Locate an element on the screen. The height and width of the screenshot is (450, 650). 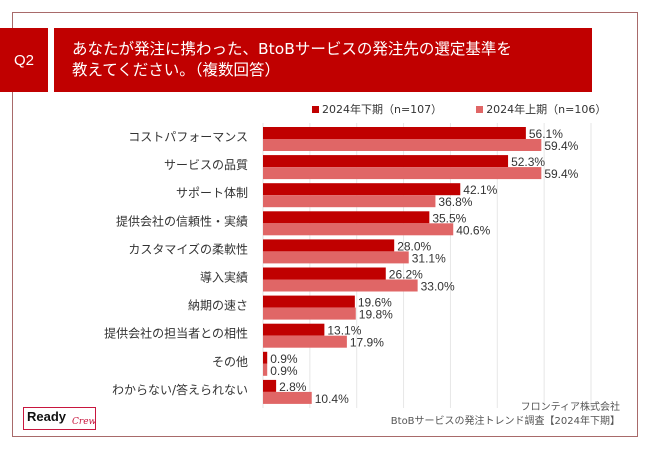
value-label-2024-h2: 52.3% is located at coordinates (528, 162).